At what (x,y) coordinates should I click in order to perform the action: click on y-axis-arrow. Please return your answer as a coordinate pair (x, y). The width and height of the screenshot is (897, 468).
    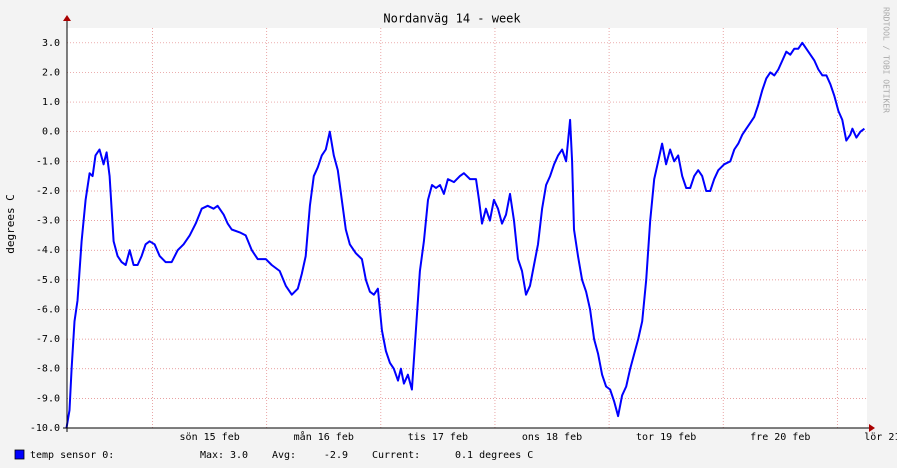
    Looking at the image, I should click on (67, 18).